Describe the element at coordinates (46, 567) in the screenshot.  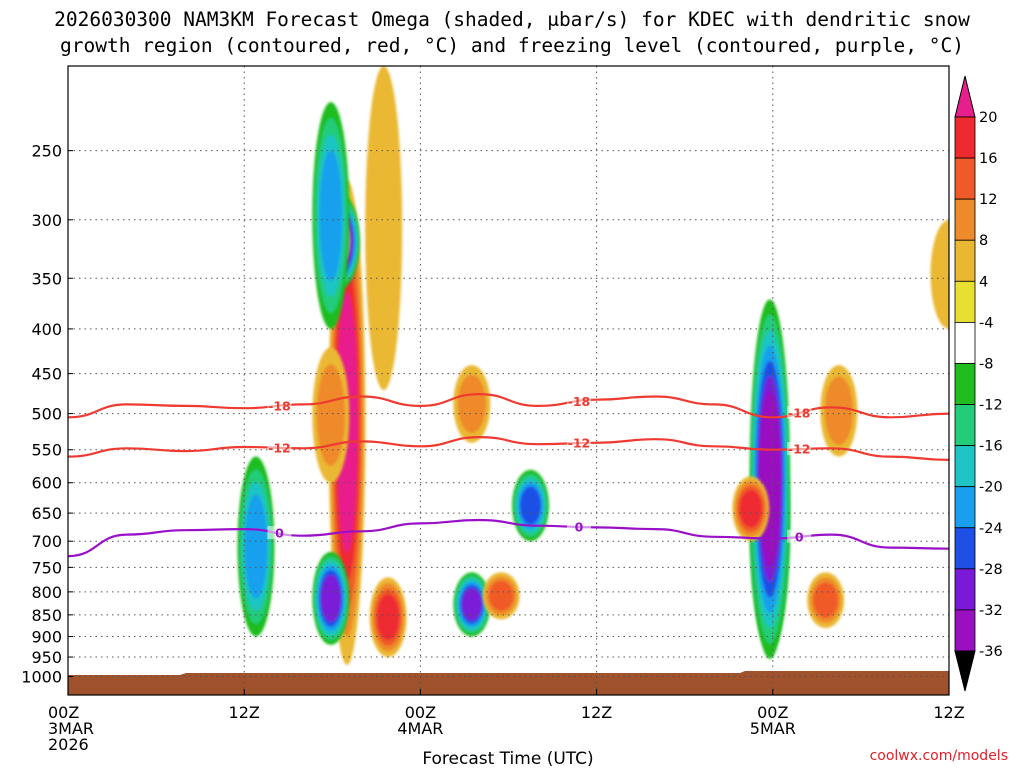
I see `y-tick-label: 750` at that location.